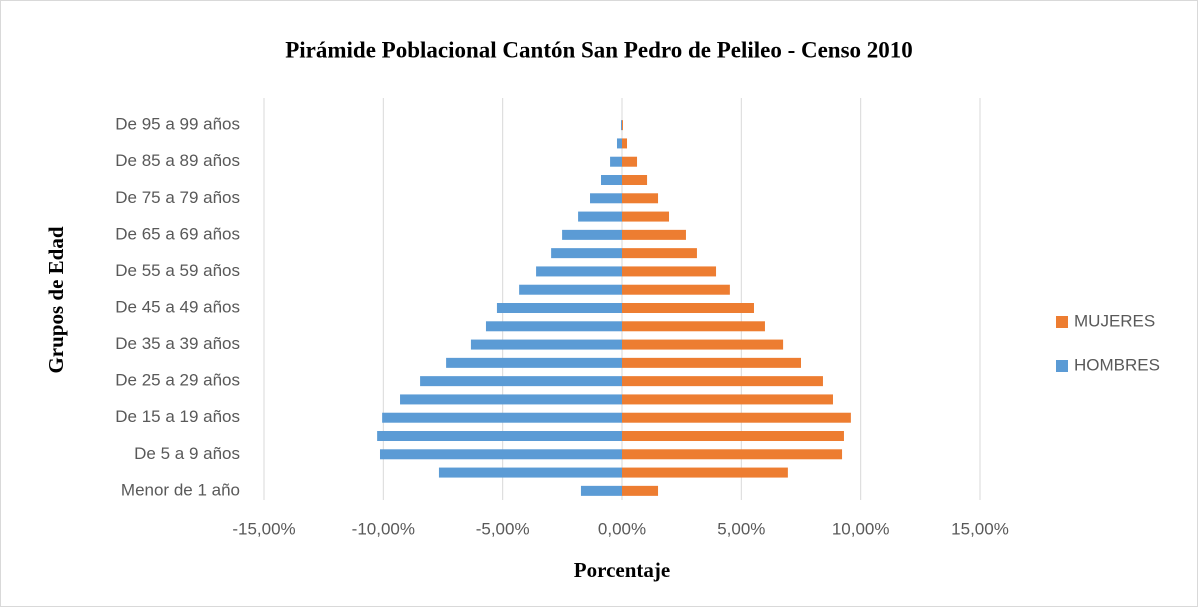 This screenshot has width=1199, height=608. Describe the element at coordinates (263, 528) in the screenshot. I see `x-tick-label: -15,00%` at that location.